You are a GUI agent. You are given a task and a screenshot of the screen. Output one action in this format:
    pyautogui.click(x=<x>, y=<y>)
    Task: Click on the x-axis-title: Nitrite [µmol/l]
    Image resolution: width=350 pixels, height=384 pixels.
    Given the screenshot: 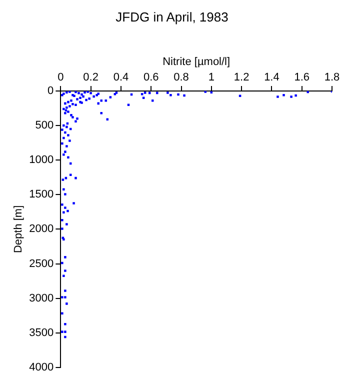 What is the action you would take?
    pyautogui.click(x=196, y=62)
    